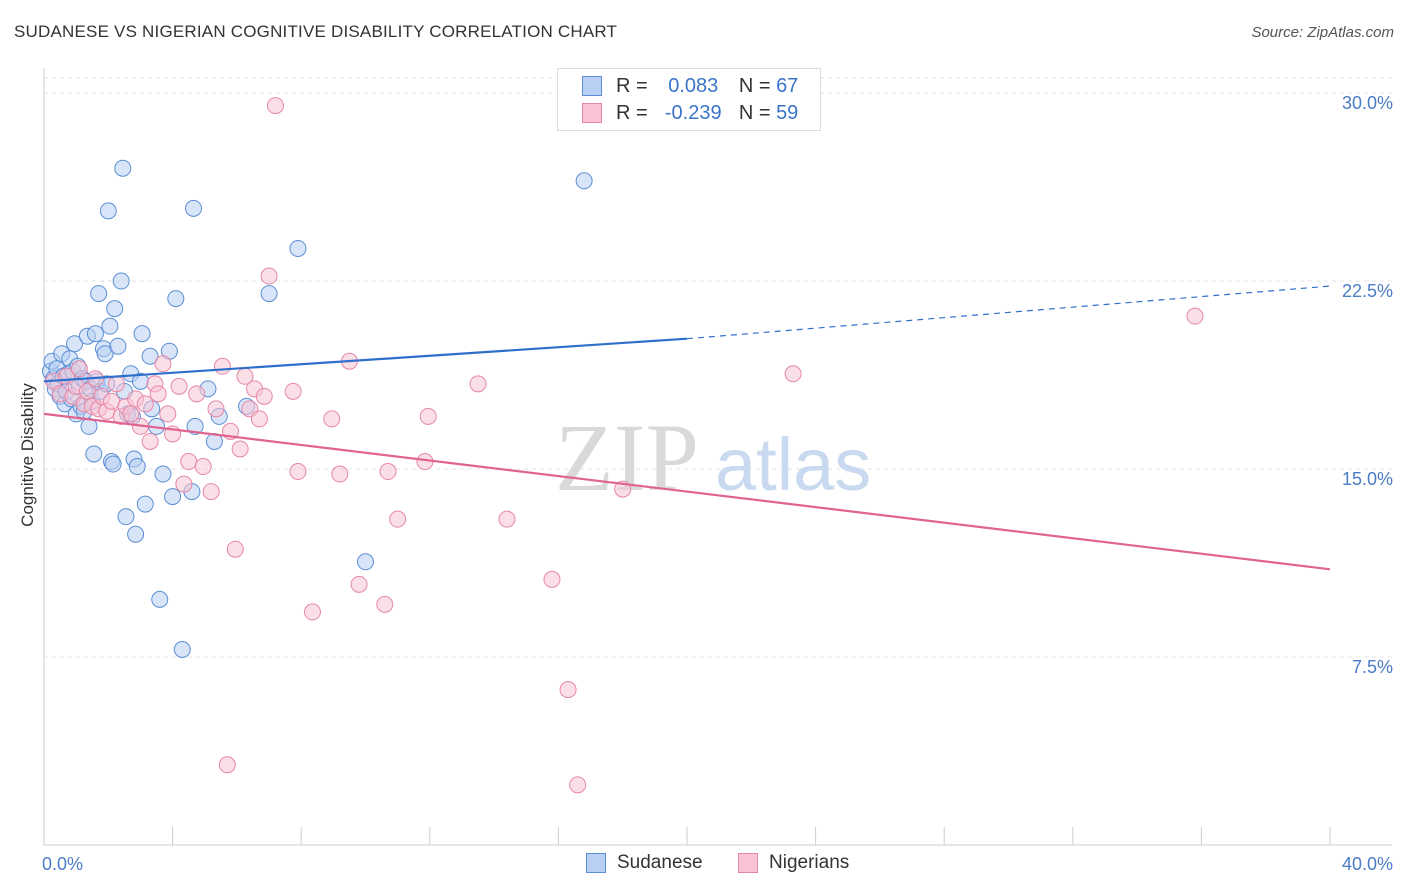 This screenshot has width=1406, height=892. What do you see at coordinates (1367, 864) in the screenshot?
I see `x-tick-label-max: 40.0%` at bounding box center [1367, 864].